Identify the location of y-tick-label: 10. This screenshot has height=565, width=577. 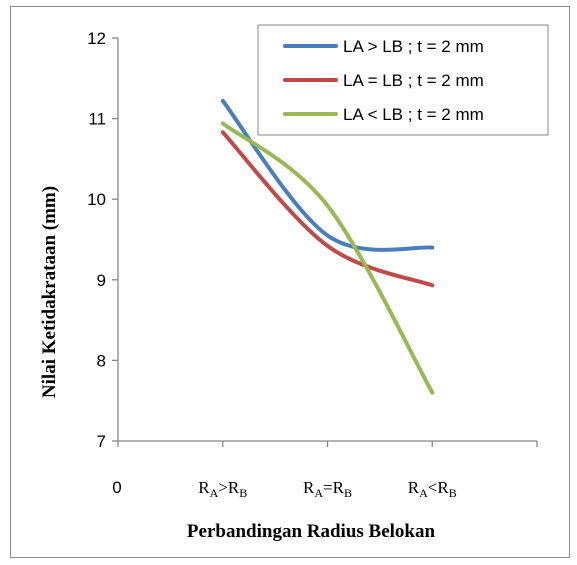
(96, 199).